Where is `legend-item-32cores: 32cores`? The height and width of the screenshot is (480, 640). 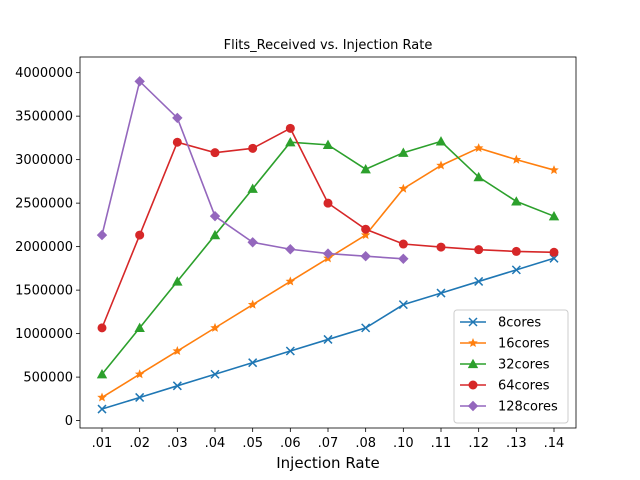 legend-item-32cores: 32cores is located at coordinates (505, 365).